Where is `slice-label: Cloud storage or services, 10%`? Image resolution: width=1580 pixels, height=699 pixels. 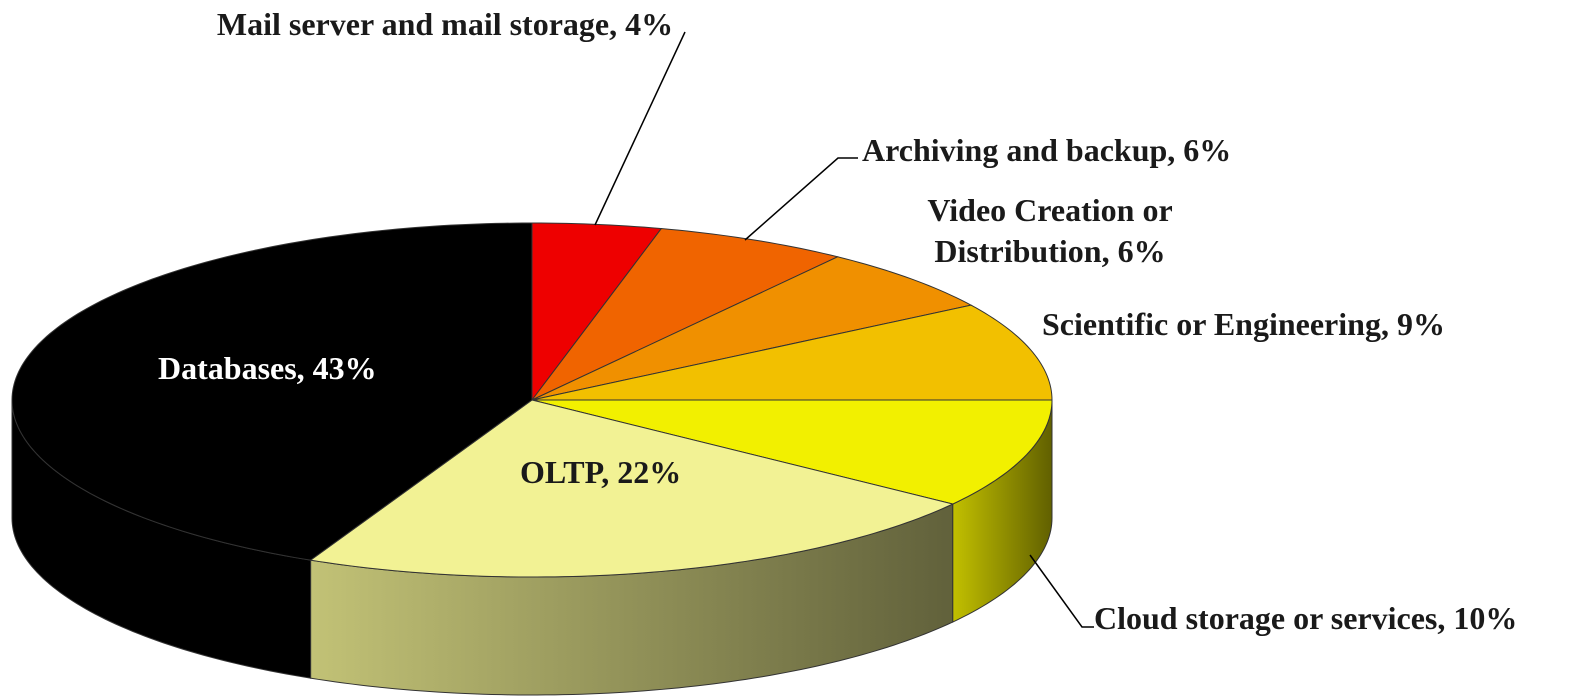
slice-label: Cloud storage or services, 10% is located at coordinates (1305, 618).